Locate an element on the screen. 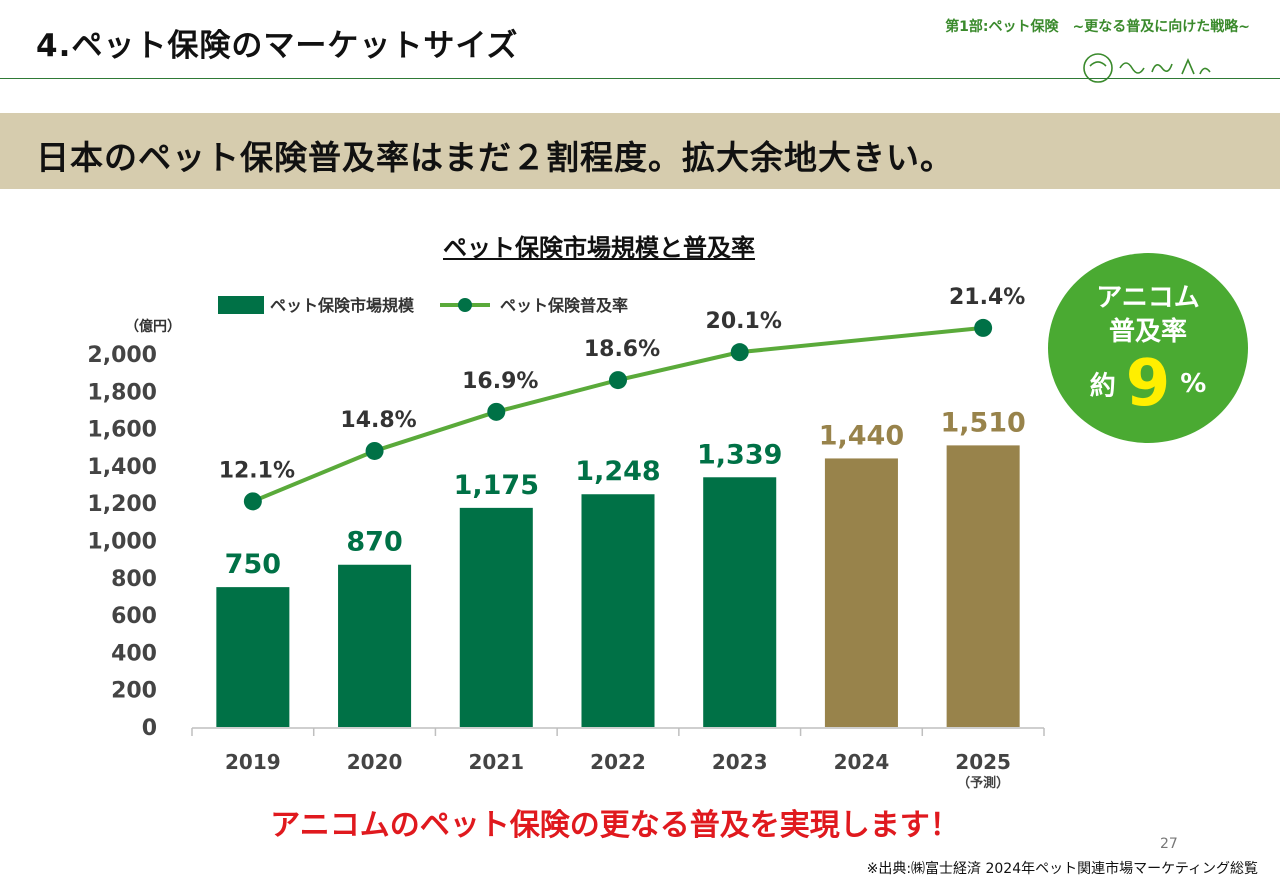 The height and width of the screenshot is (886, 1280). bar-value-label: 1,510 is located at coordinates (982, 422).